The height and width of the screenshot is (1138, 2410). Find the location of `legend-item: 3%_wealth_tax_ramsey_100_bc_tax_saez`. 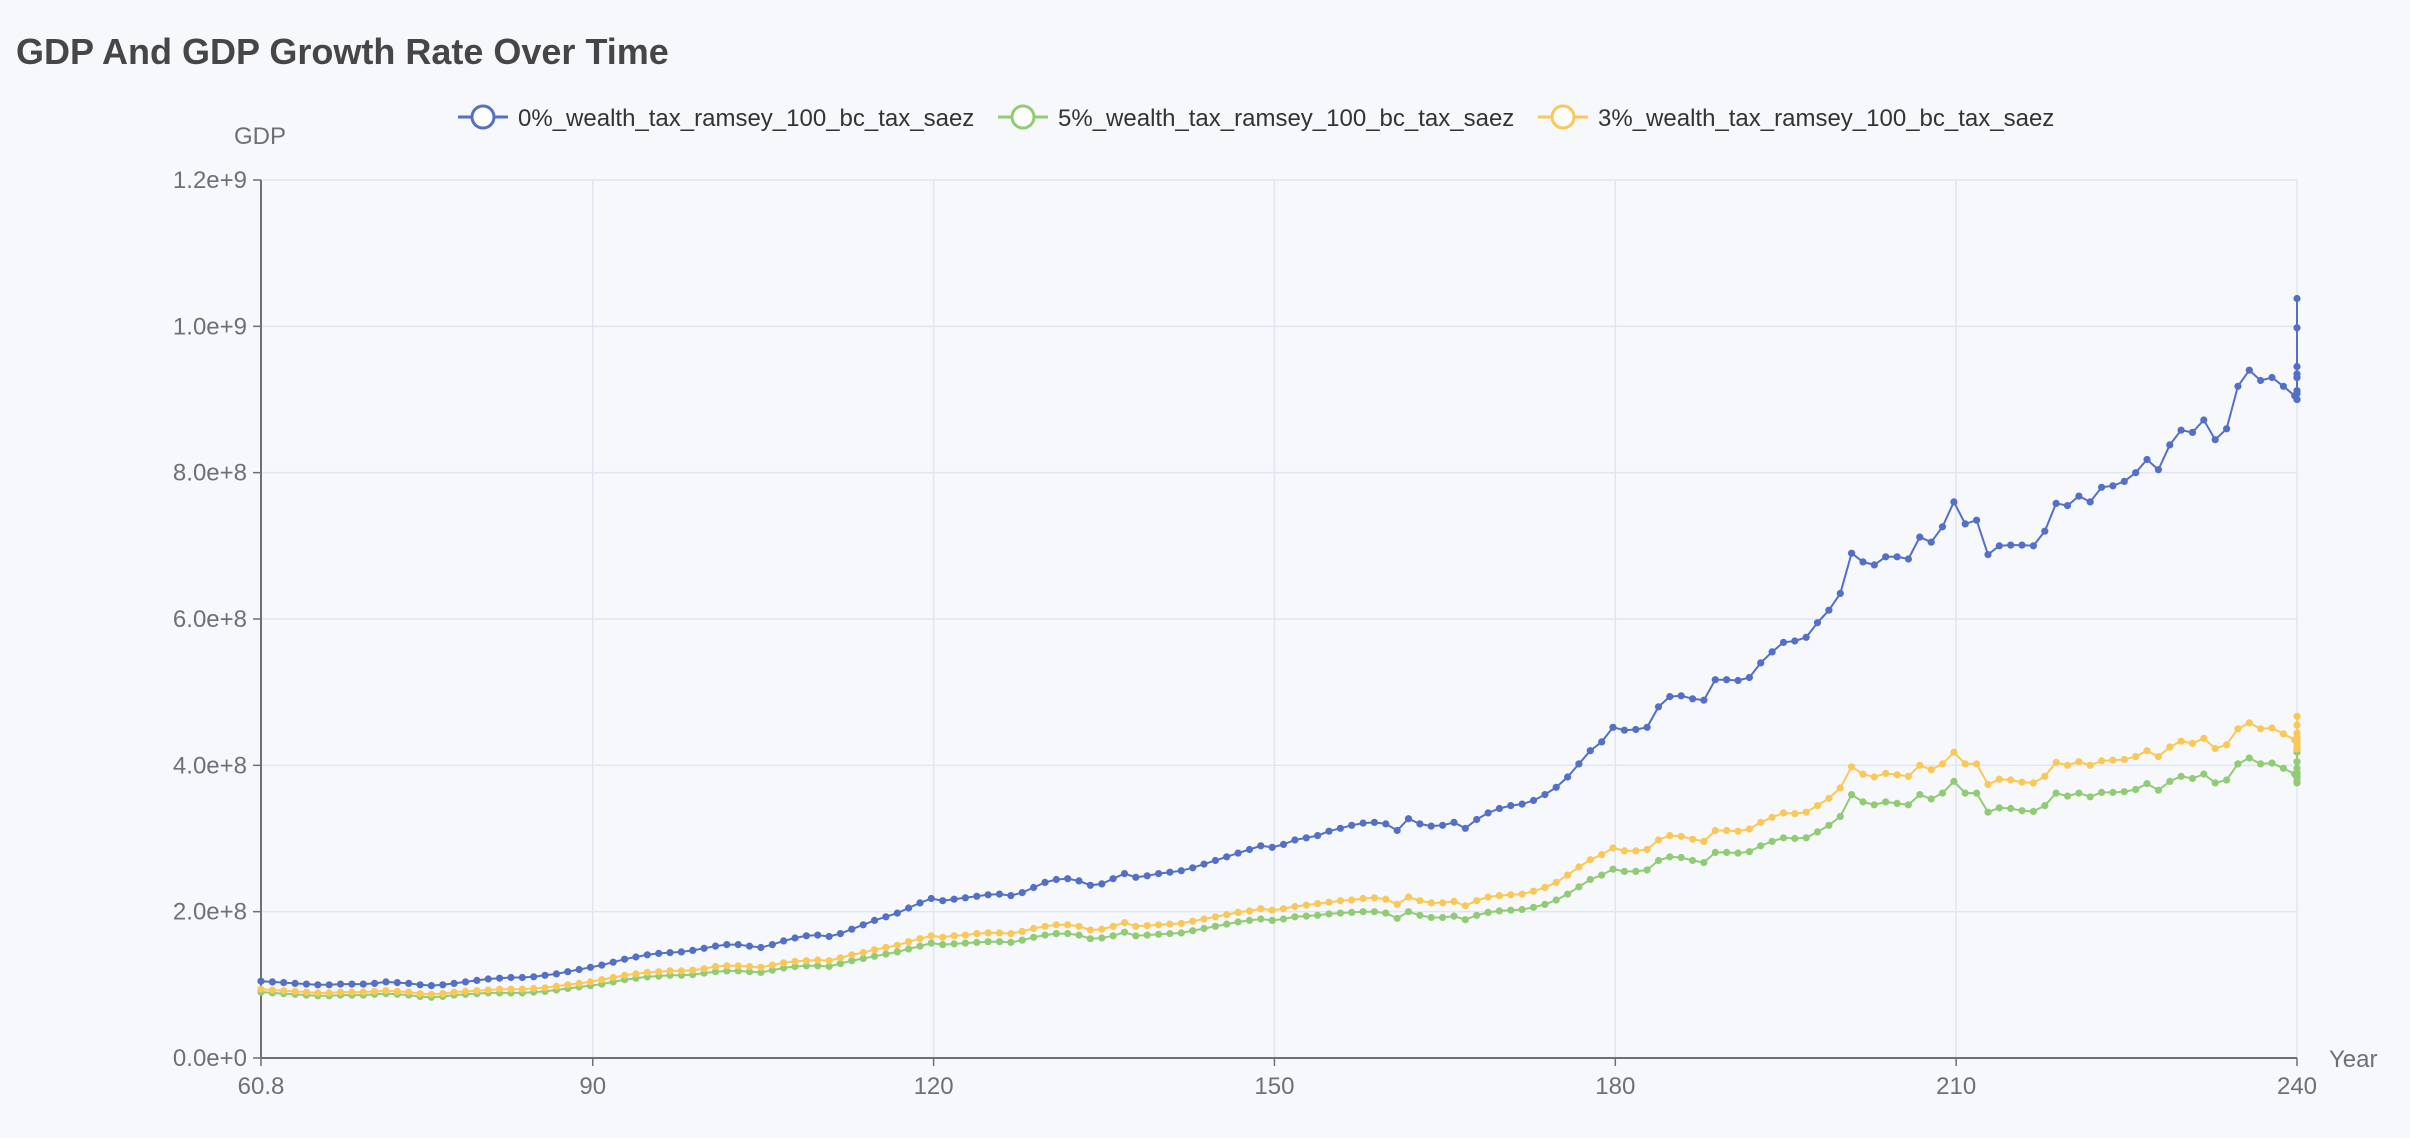

legend-item: 3%_wealth_tax_ramsey_100_bc_tax_saez is located at coordinates (1796, 118).